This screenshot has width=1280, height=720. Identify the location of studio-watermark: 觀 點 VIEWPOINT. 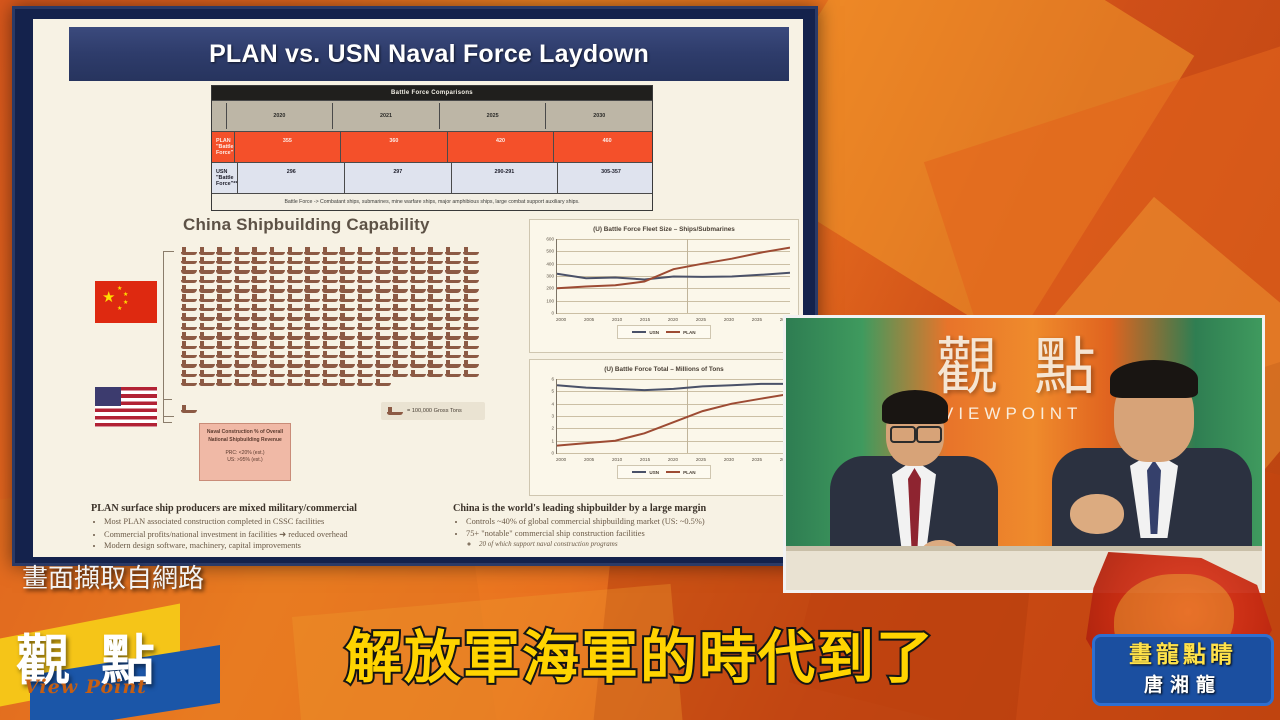
(1020, 380).